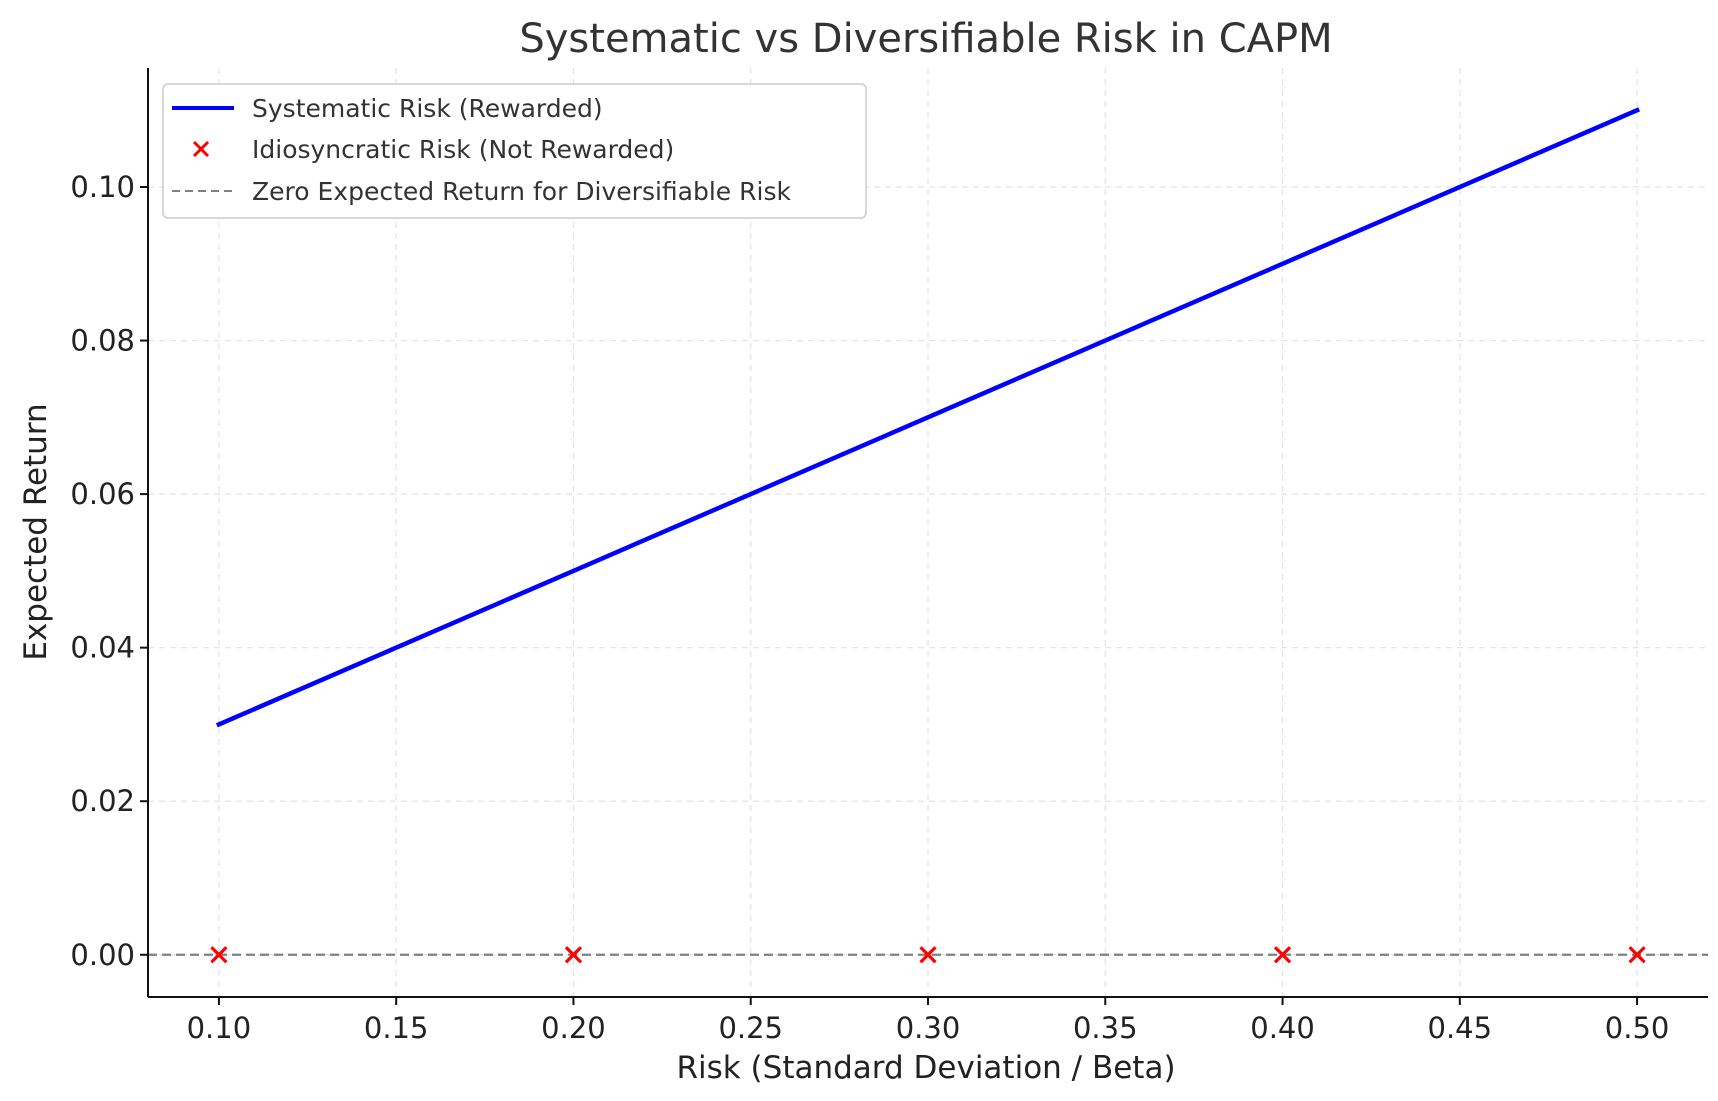 This screenshot has width=1718, height=1101. What do you see at coordinates (925, 39) in the screenshot?
I see `chart-title: Systematic vs Diversifiable Risk in CAPM` at bounding box center [925, 39].